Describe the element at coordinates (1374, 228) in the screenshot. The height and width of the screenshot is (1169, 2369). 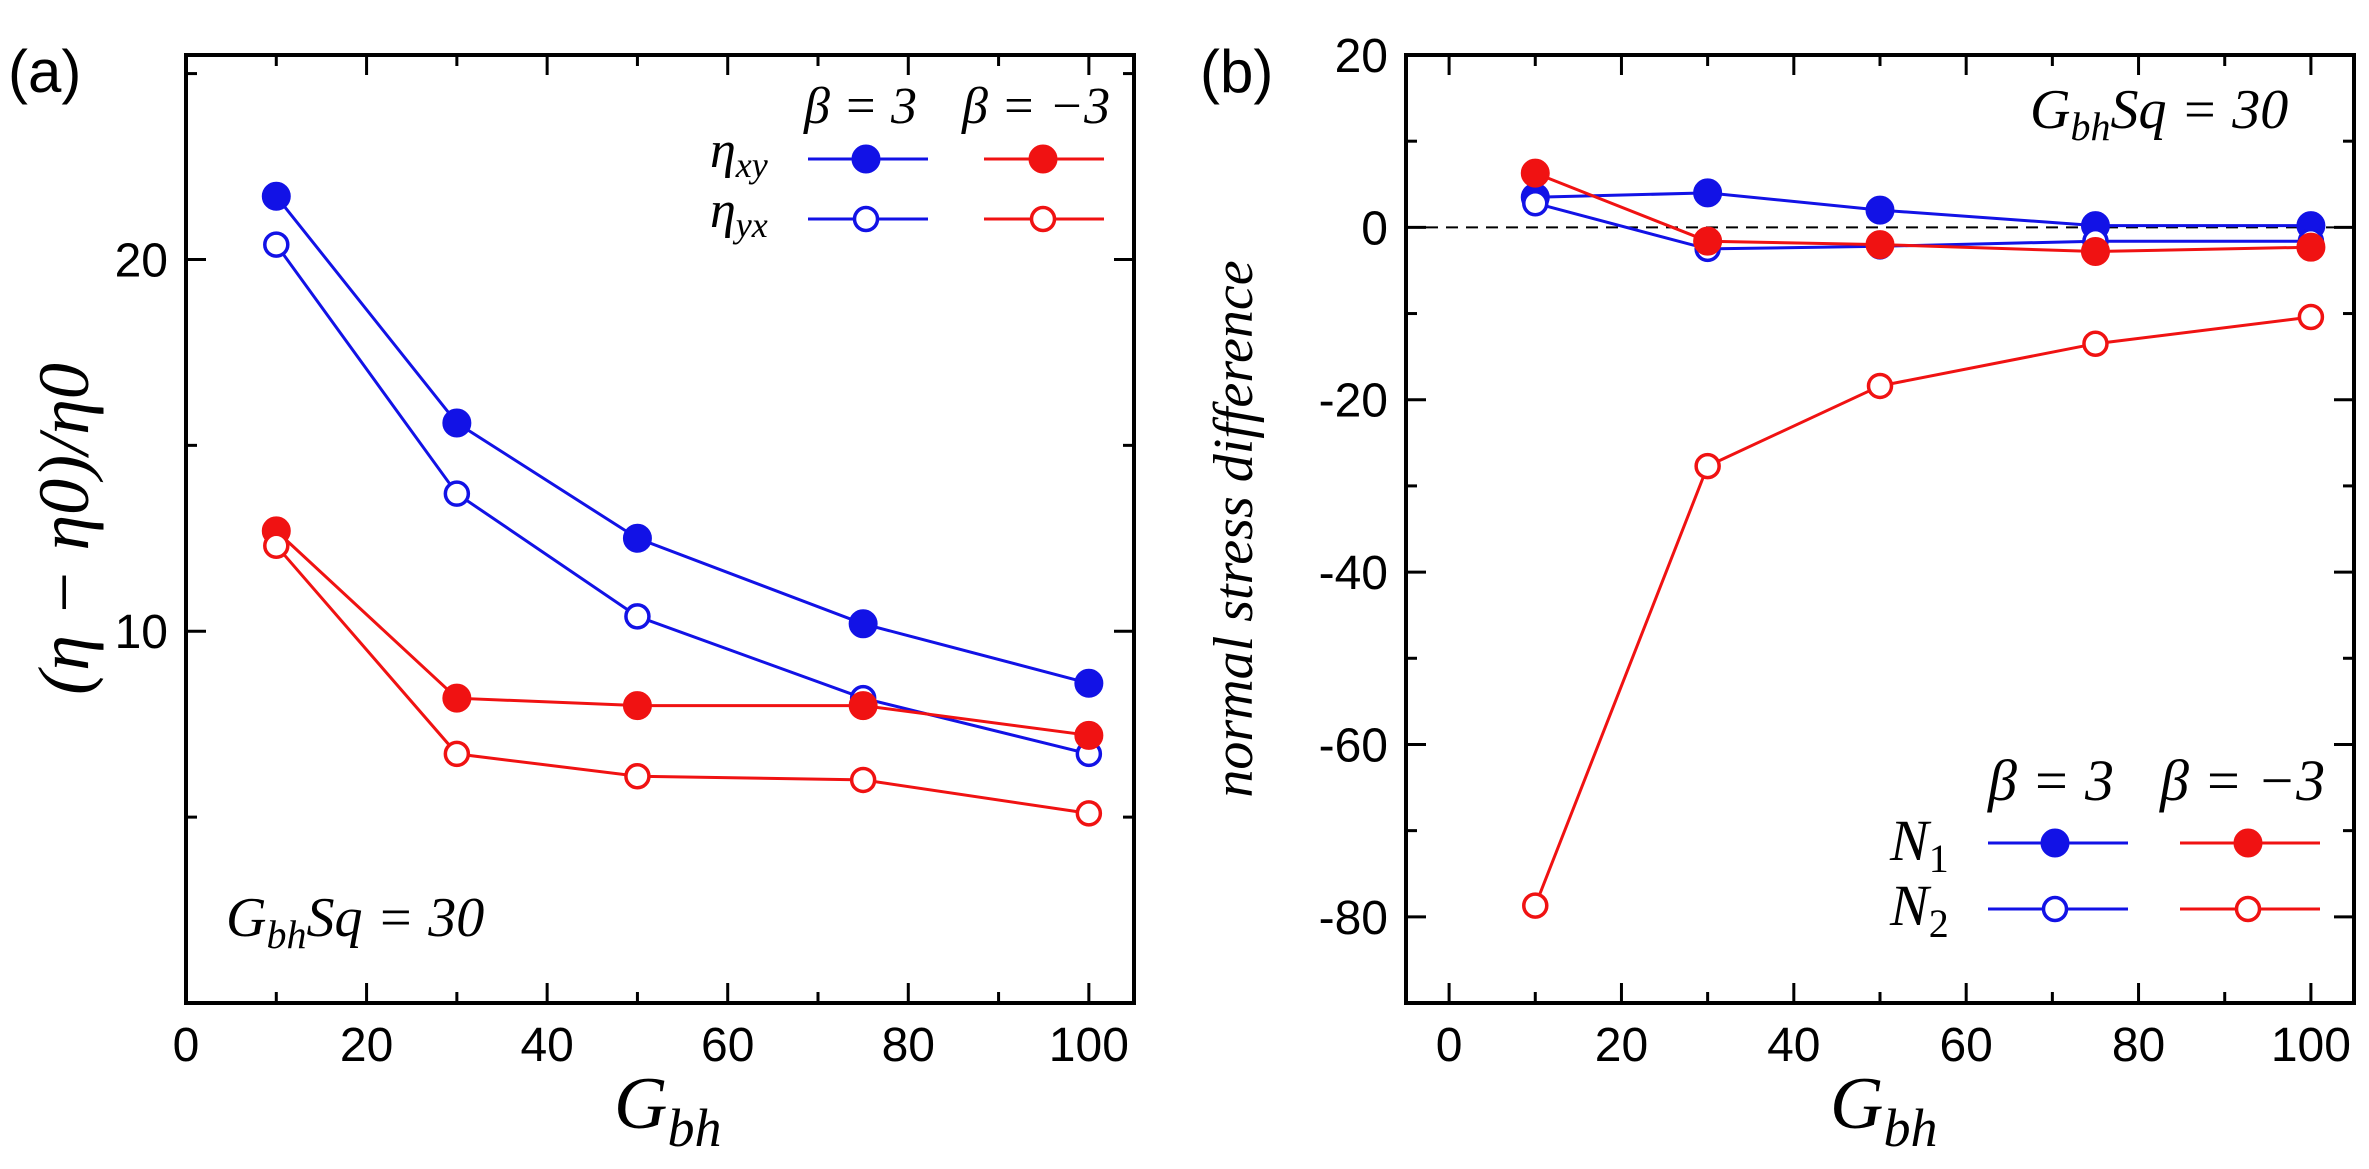
I see `y-tick-label: 0` at that location.